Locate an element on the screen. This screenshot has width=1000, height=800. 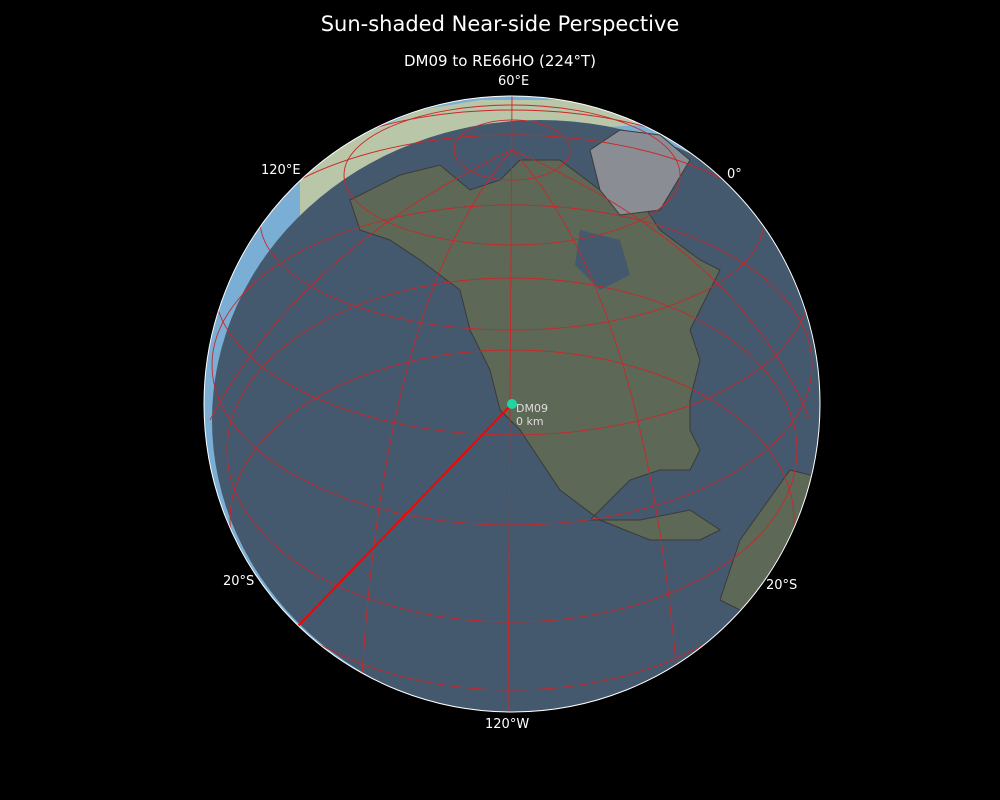
label-60e: 60°E is located at coordinates (514, 81).